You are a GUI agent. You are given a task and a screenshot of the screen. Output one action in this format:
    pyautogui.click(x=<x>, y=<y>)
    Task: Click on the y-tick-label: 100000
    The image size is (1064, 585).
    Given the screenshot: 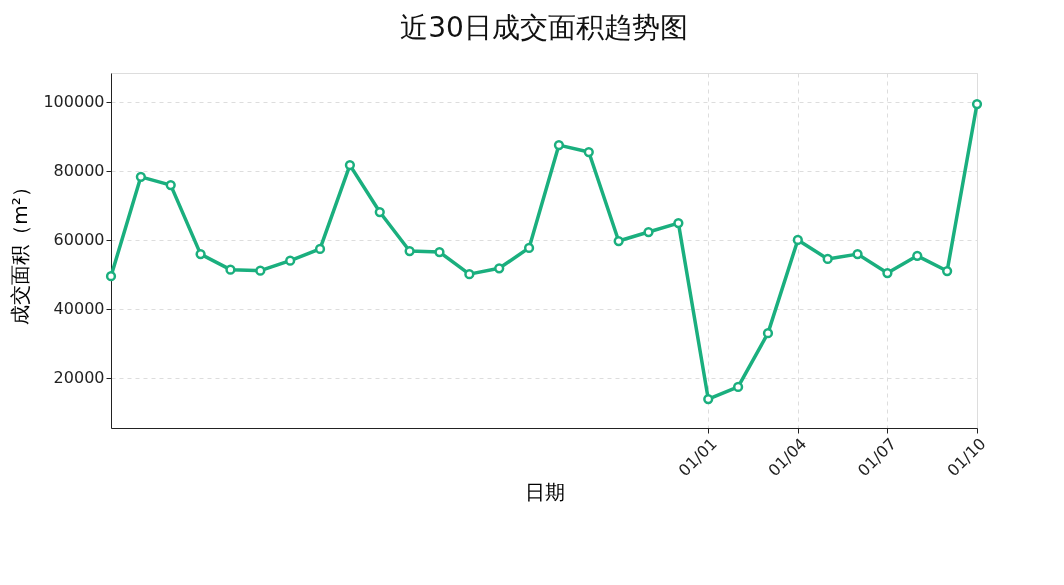 What is the action you would take?
    pyautogui.click(x=74, y=102)
    